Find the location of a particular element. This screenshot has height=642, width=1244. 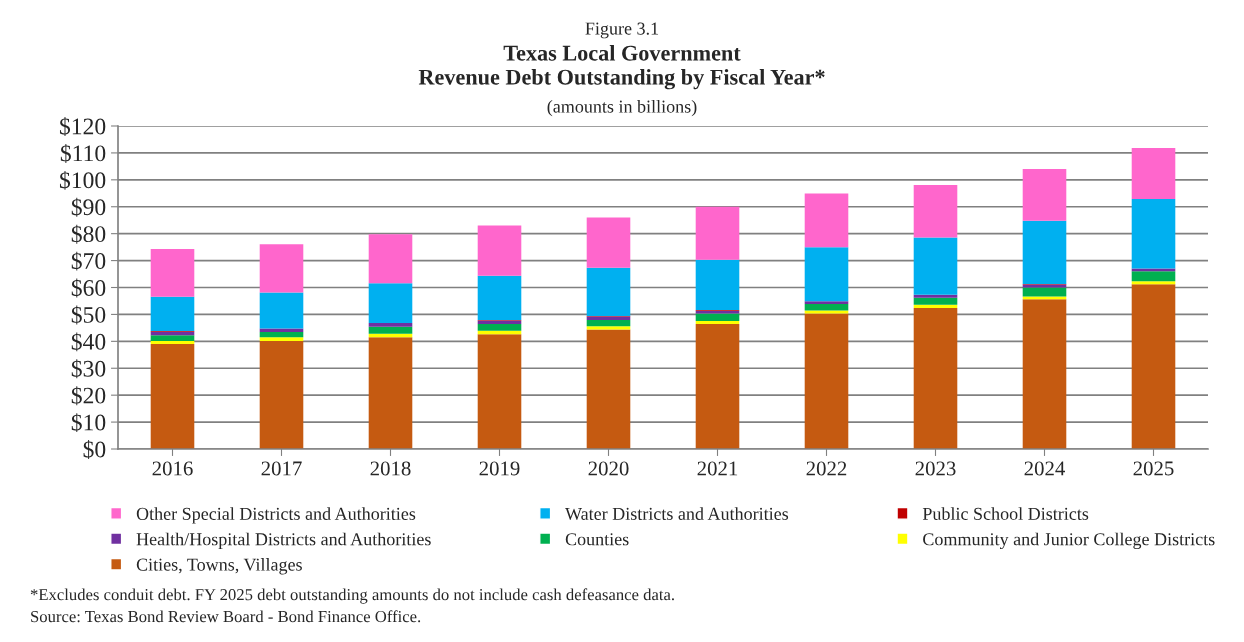

y-tick-label: $50 is located at coordinates (88, 315).